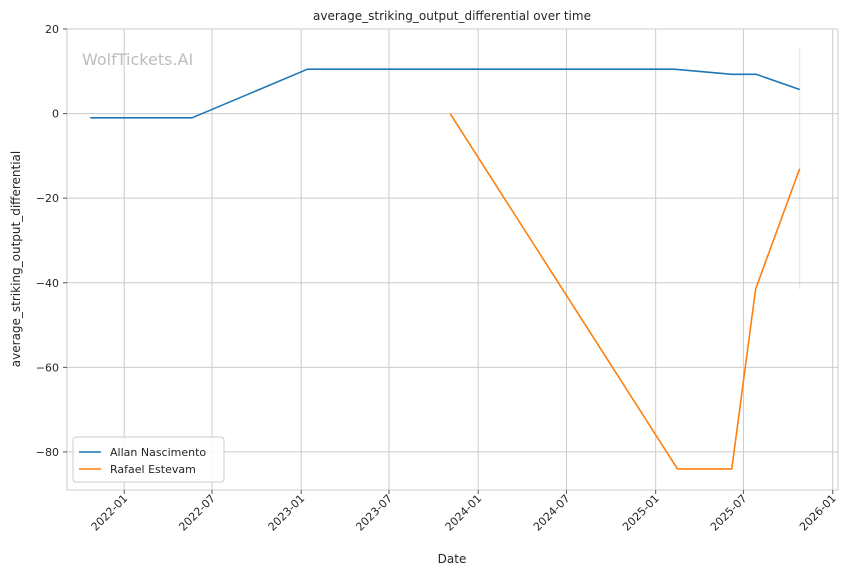 The height and width of the screenshot is (575, 868). I want to click on y-tick-label: 0, so click(55, 114).